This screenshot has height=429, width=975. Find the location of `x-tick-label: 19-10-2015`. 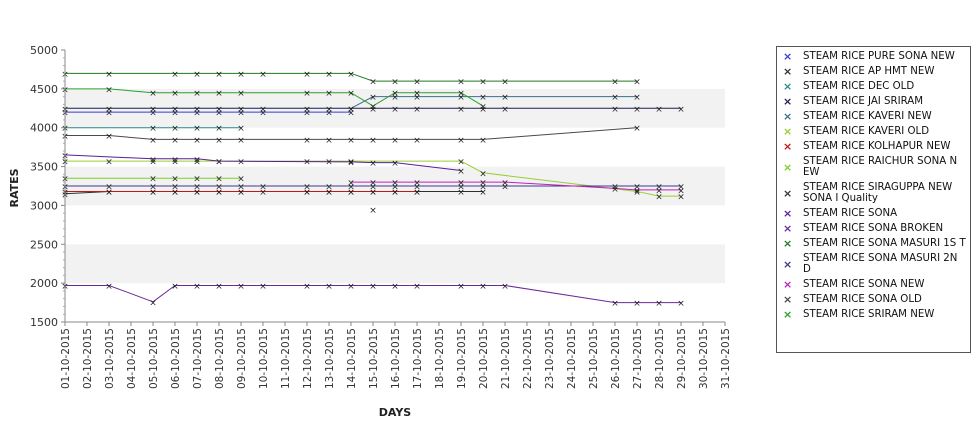

x-tick-label: 19-10-2015 is located at coordinates (462, 358).